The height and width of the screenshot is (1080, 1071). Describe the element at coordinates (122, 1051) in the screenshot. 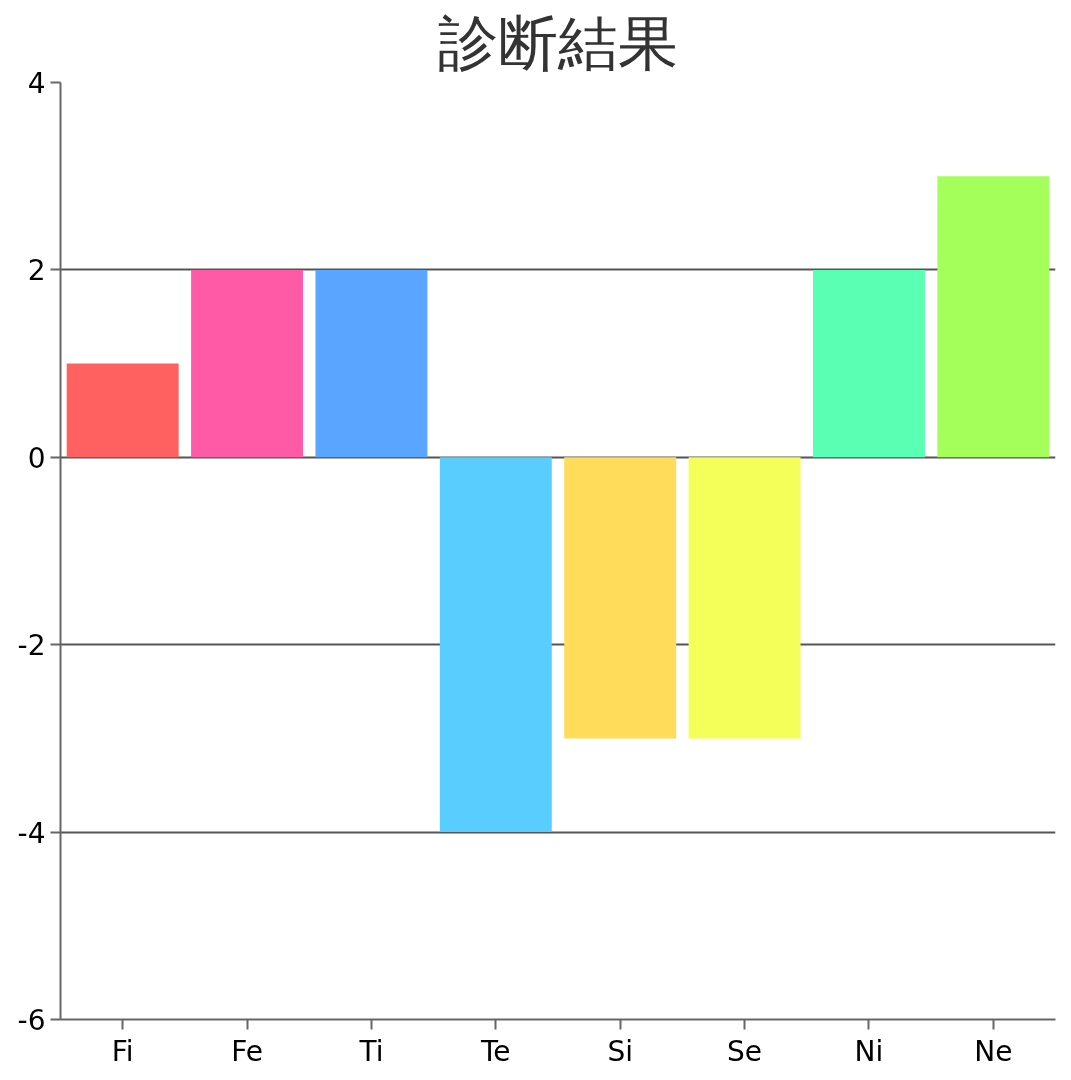

I see `x-tick-label: Fi` at that location.